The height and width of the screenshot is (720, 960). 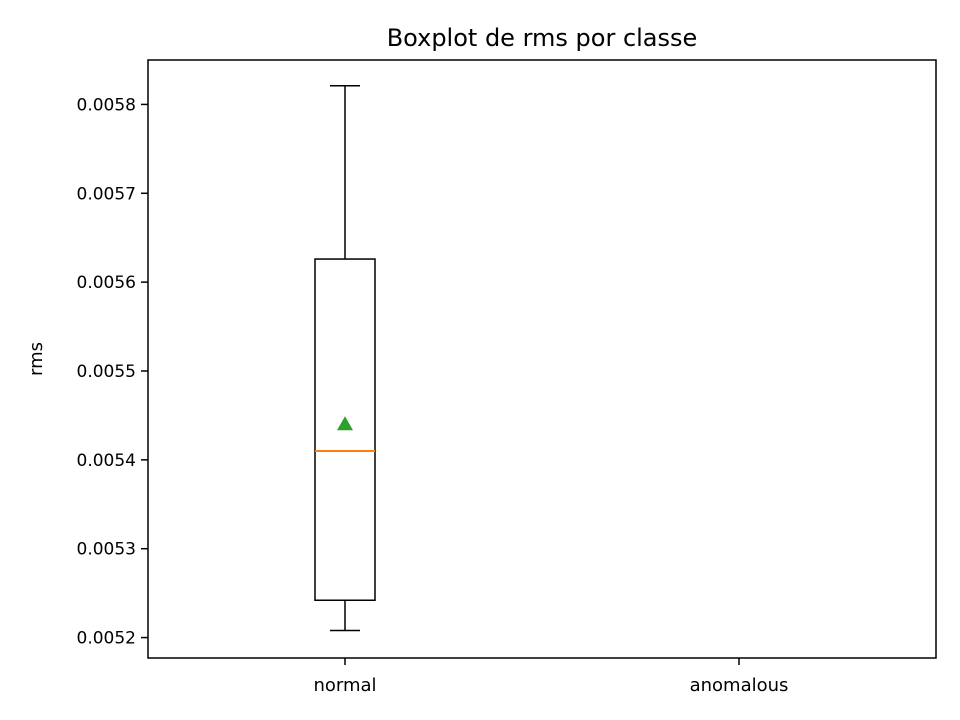 I want to click on chart-title: Boxplot de rms por classe, so click(x=542, y=38).